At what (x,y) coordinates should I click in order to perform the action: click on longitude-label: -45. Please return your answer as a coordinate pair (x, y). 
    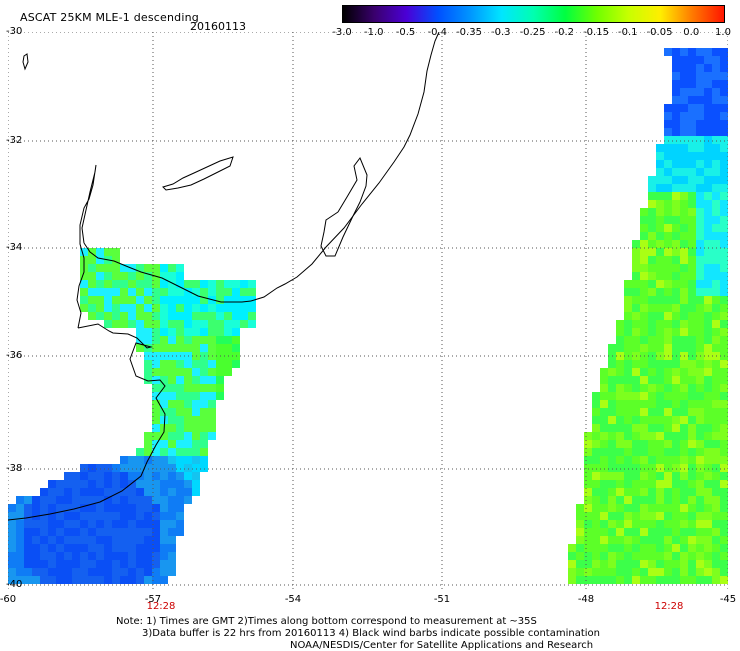
    Looking at the image, I should click on (728, 599).